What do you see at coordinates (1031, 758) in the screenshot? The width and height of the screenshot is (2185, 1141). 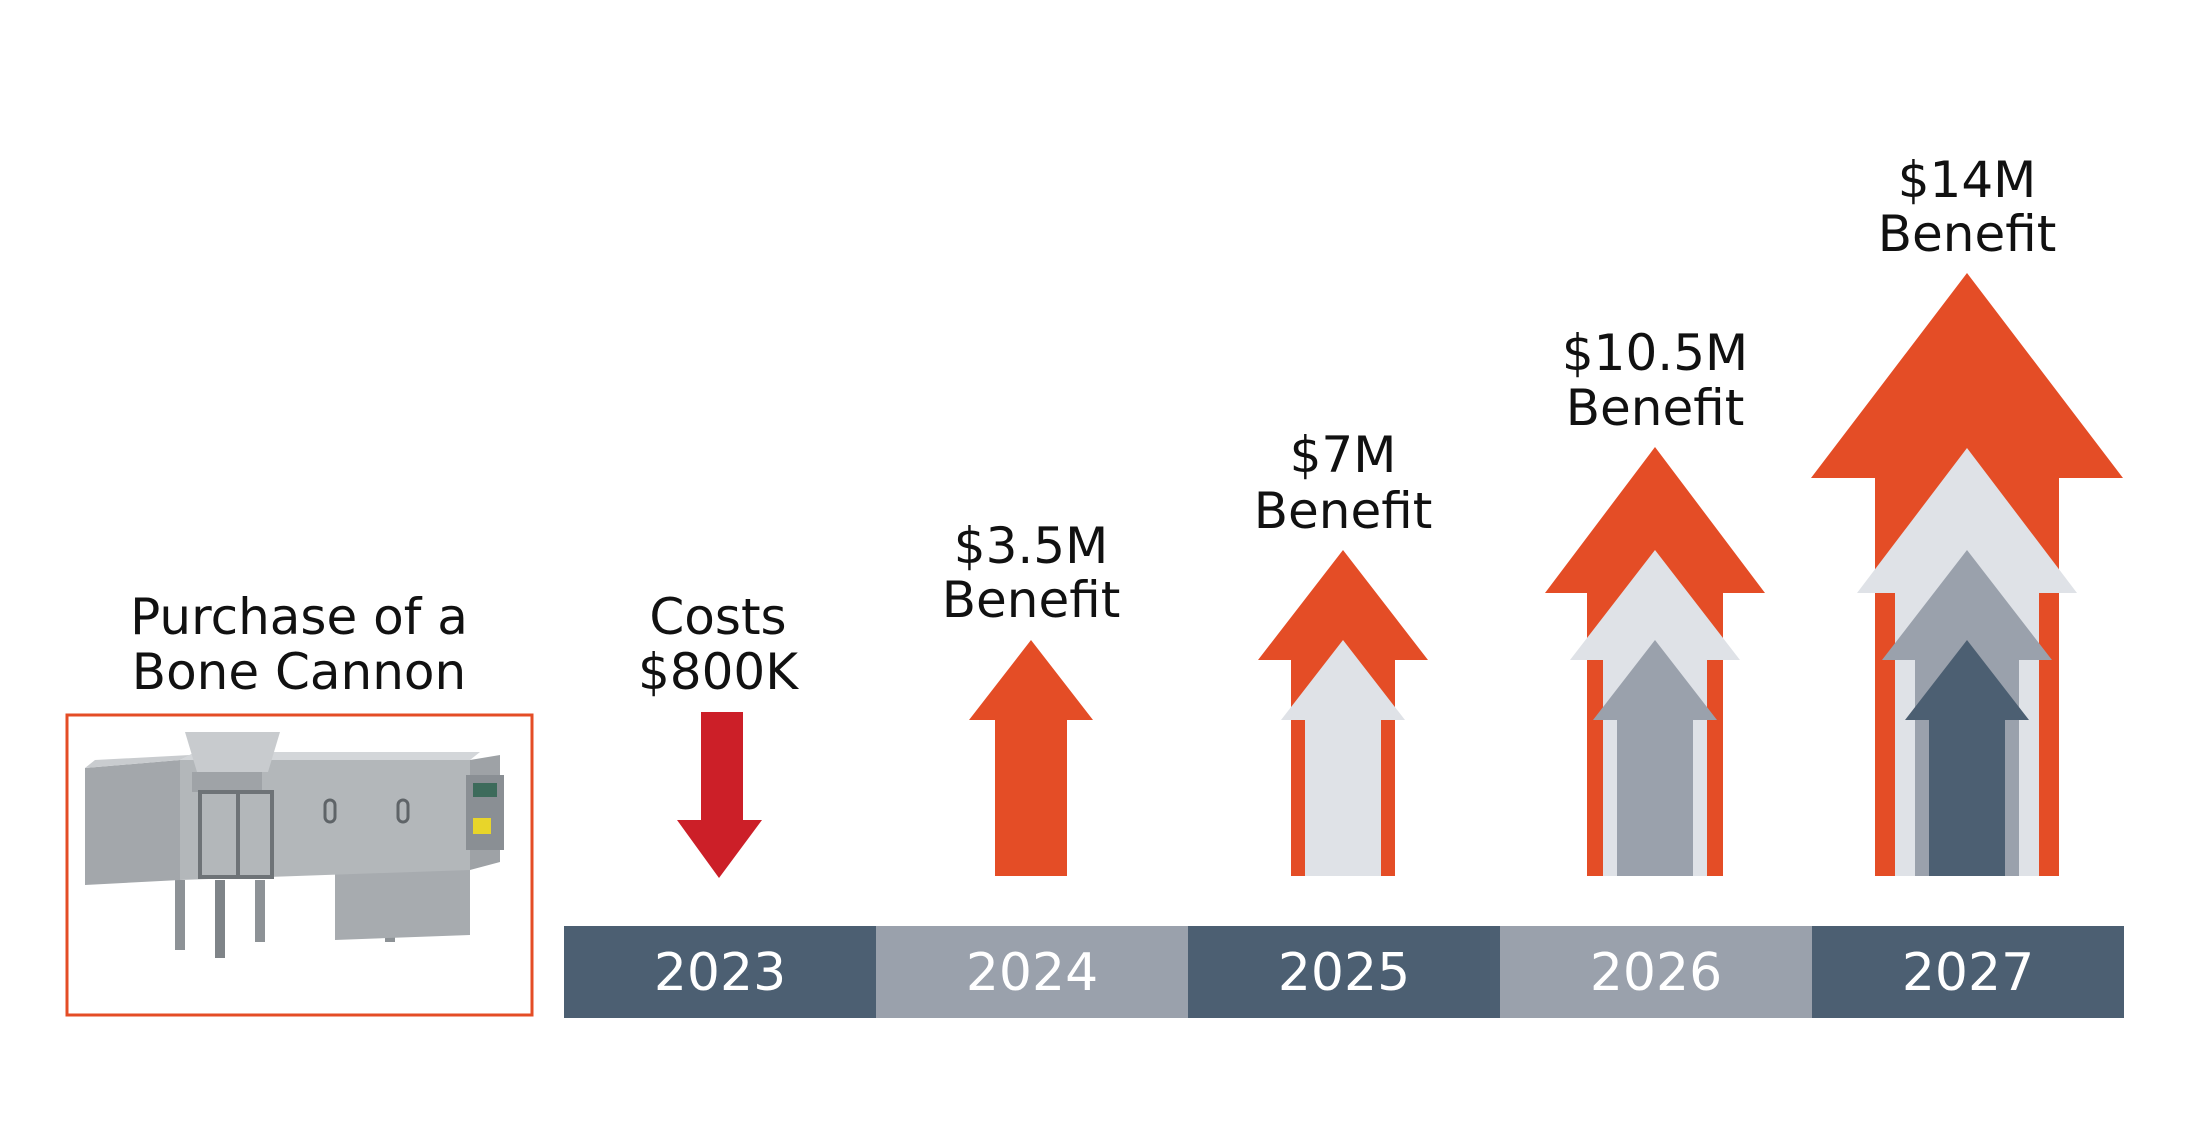 I see `benefit-arrow-2024-orange` at bounding box center [1031, 758].